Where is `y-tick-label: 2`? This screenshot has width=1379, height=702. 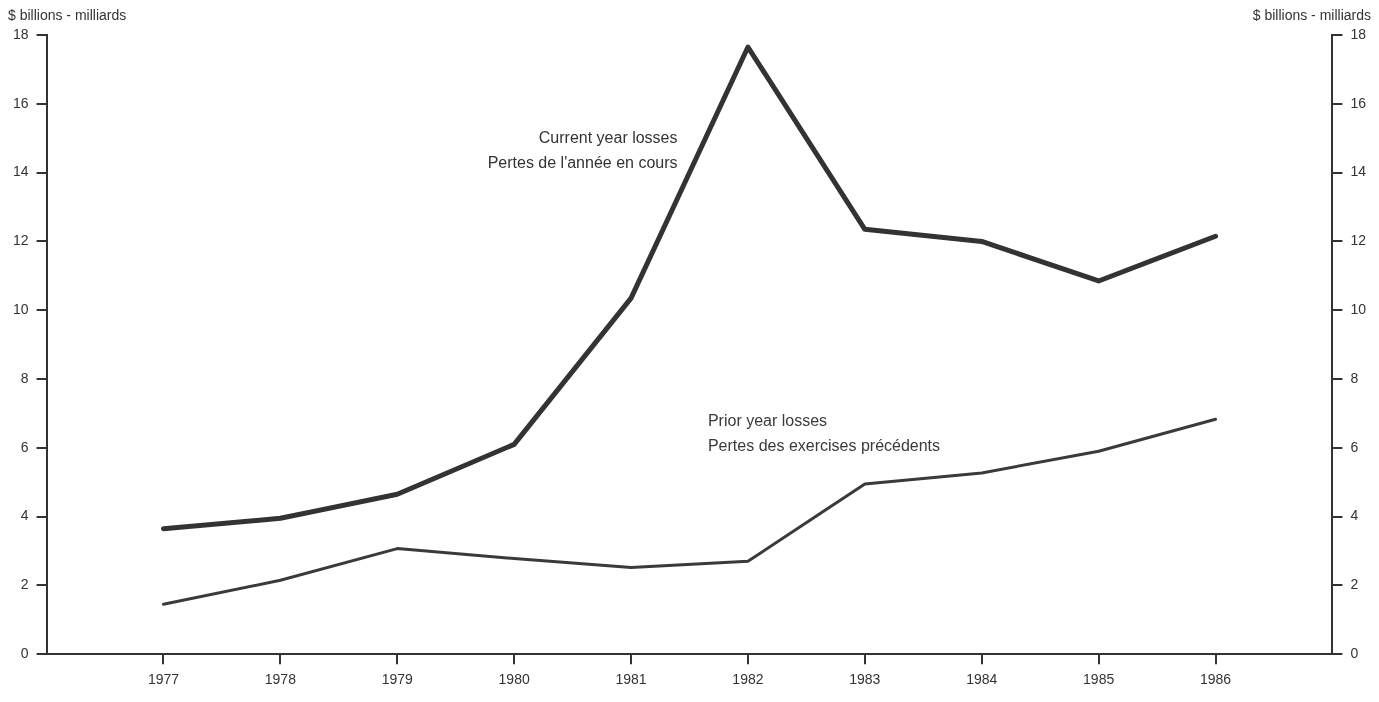 y-tick-label: 2 is located at coordinates (24, 584).